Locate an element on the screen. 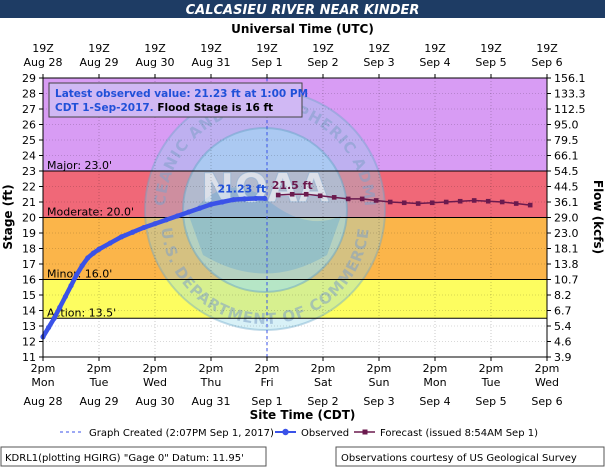 The width and height of the screenshot is (605, 468). right-tick-label: 79.5 is located at coordinates (566, 140).